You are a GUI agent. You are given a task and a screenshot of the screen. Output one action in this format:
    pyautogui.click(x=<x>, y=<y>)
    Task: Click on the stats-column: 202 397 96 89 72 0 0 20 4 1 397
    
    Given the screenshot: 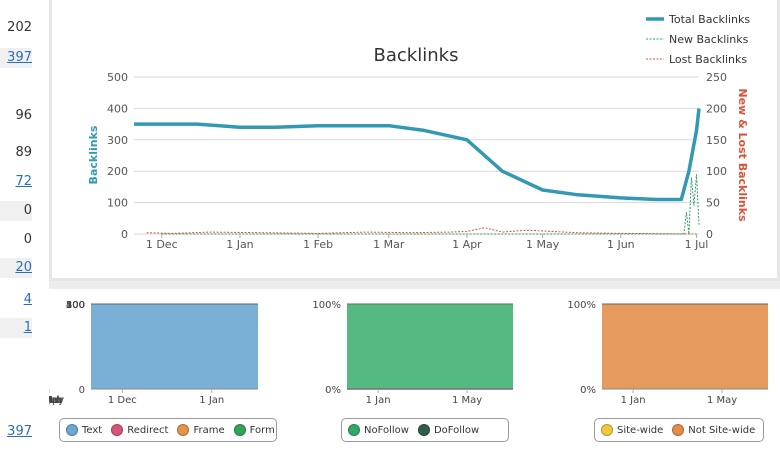 What is the action you would take?
    pyautogui.click(x=18, y=225)
    